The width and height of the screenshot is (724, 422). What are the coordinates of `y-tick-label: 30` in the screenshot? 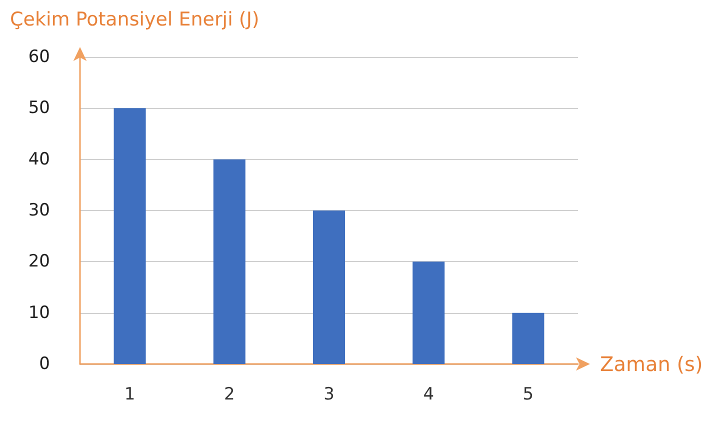 It's located at (39, 210).